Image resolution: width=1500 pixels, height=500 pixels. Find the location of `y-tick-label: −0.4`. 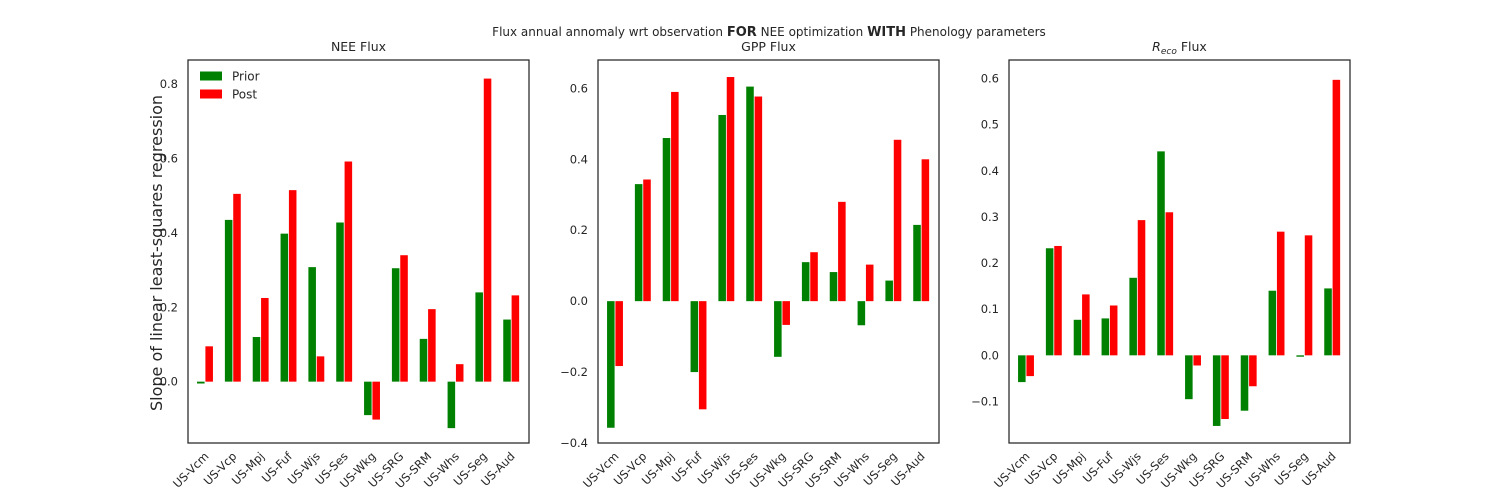

y-tick-label: −0.4 is located at coordinates (574, 443).